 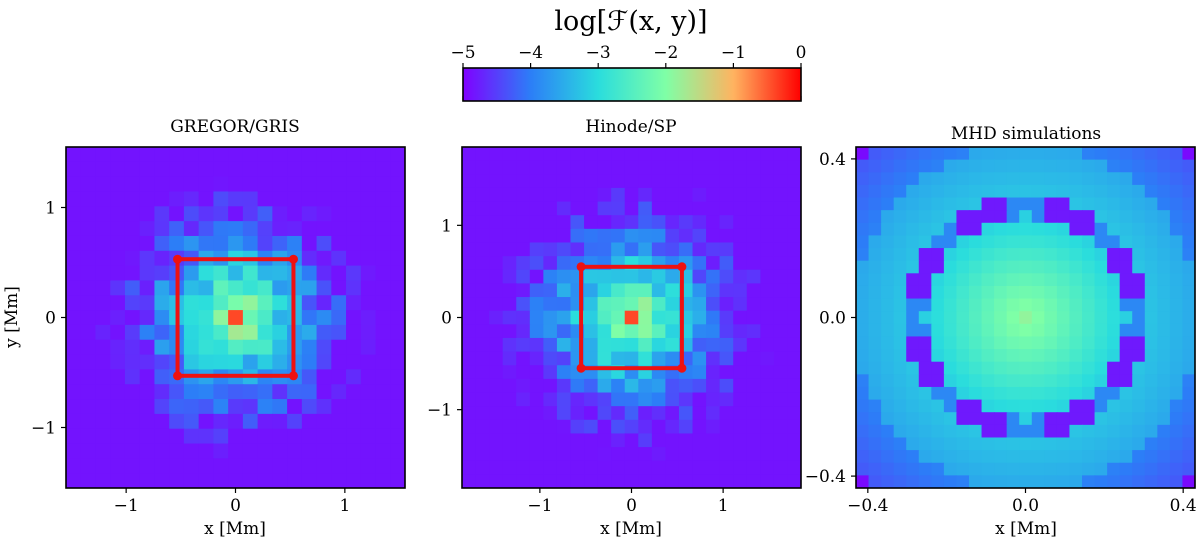 What do you see at coordinates (232, 502) in the screenshot?
I see `x-axis: −1 0 1` at bounding box center [232, 502].